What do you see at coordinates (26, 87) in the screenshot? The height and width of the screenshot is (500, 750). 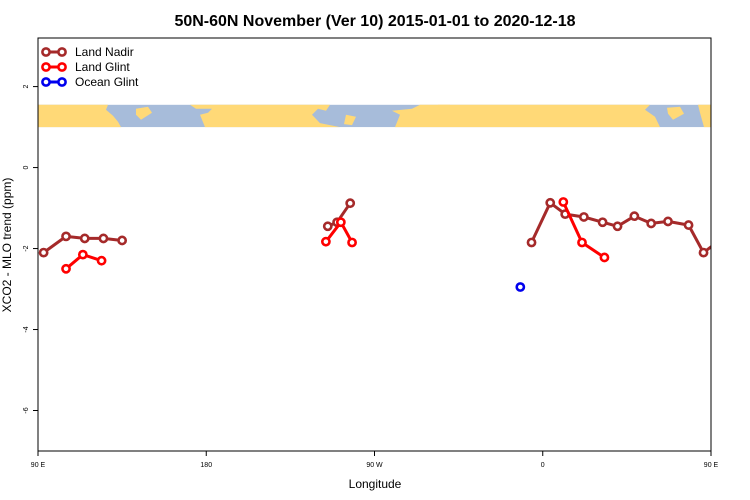 I see `y-tick-label: 2` at bounding box center [26, 87].